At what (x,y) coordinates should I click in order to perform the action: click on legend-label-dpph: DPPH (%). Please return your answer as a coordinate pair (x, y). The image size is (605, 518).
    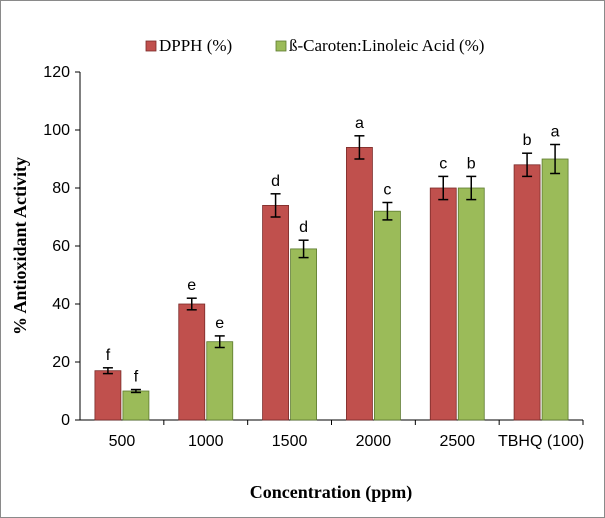
    Looking at the image, I should click on (195, 45).